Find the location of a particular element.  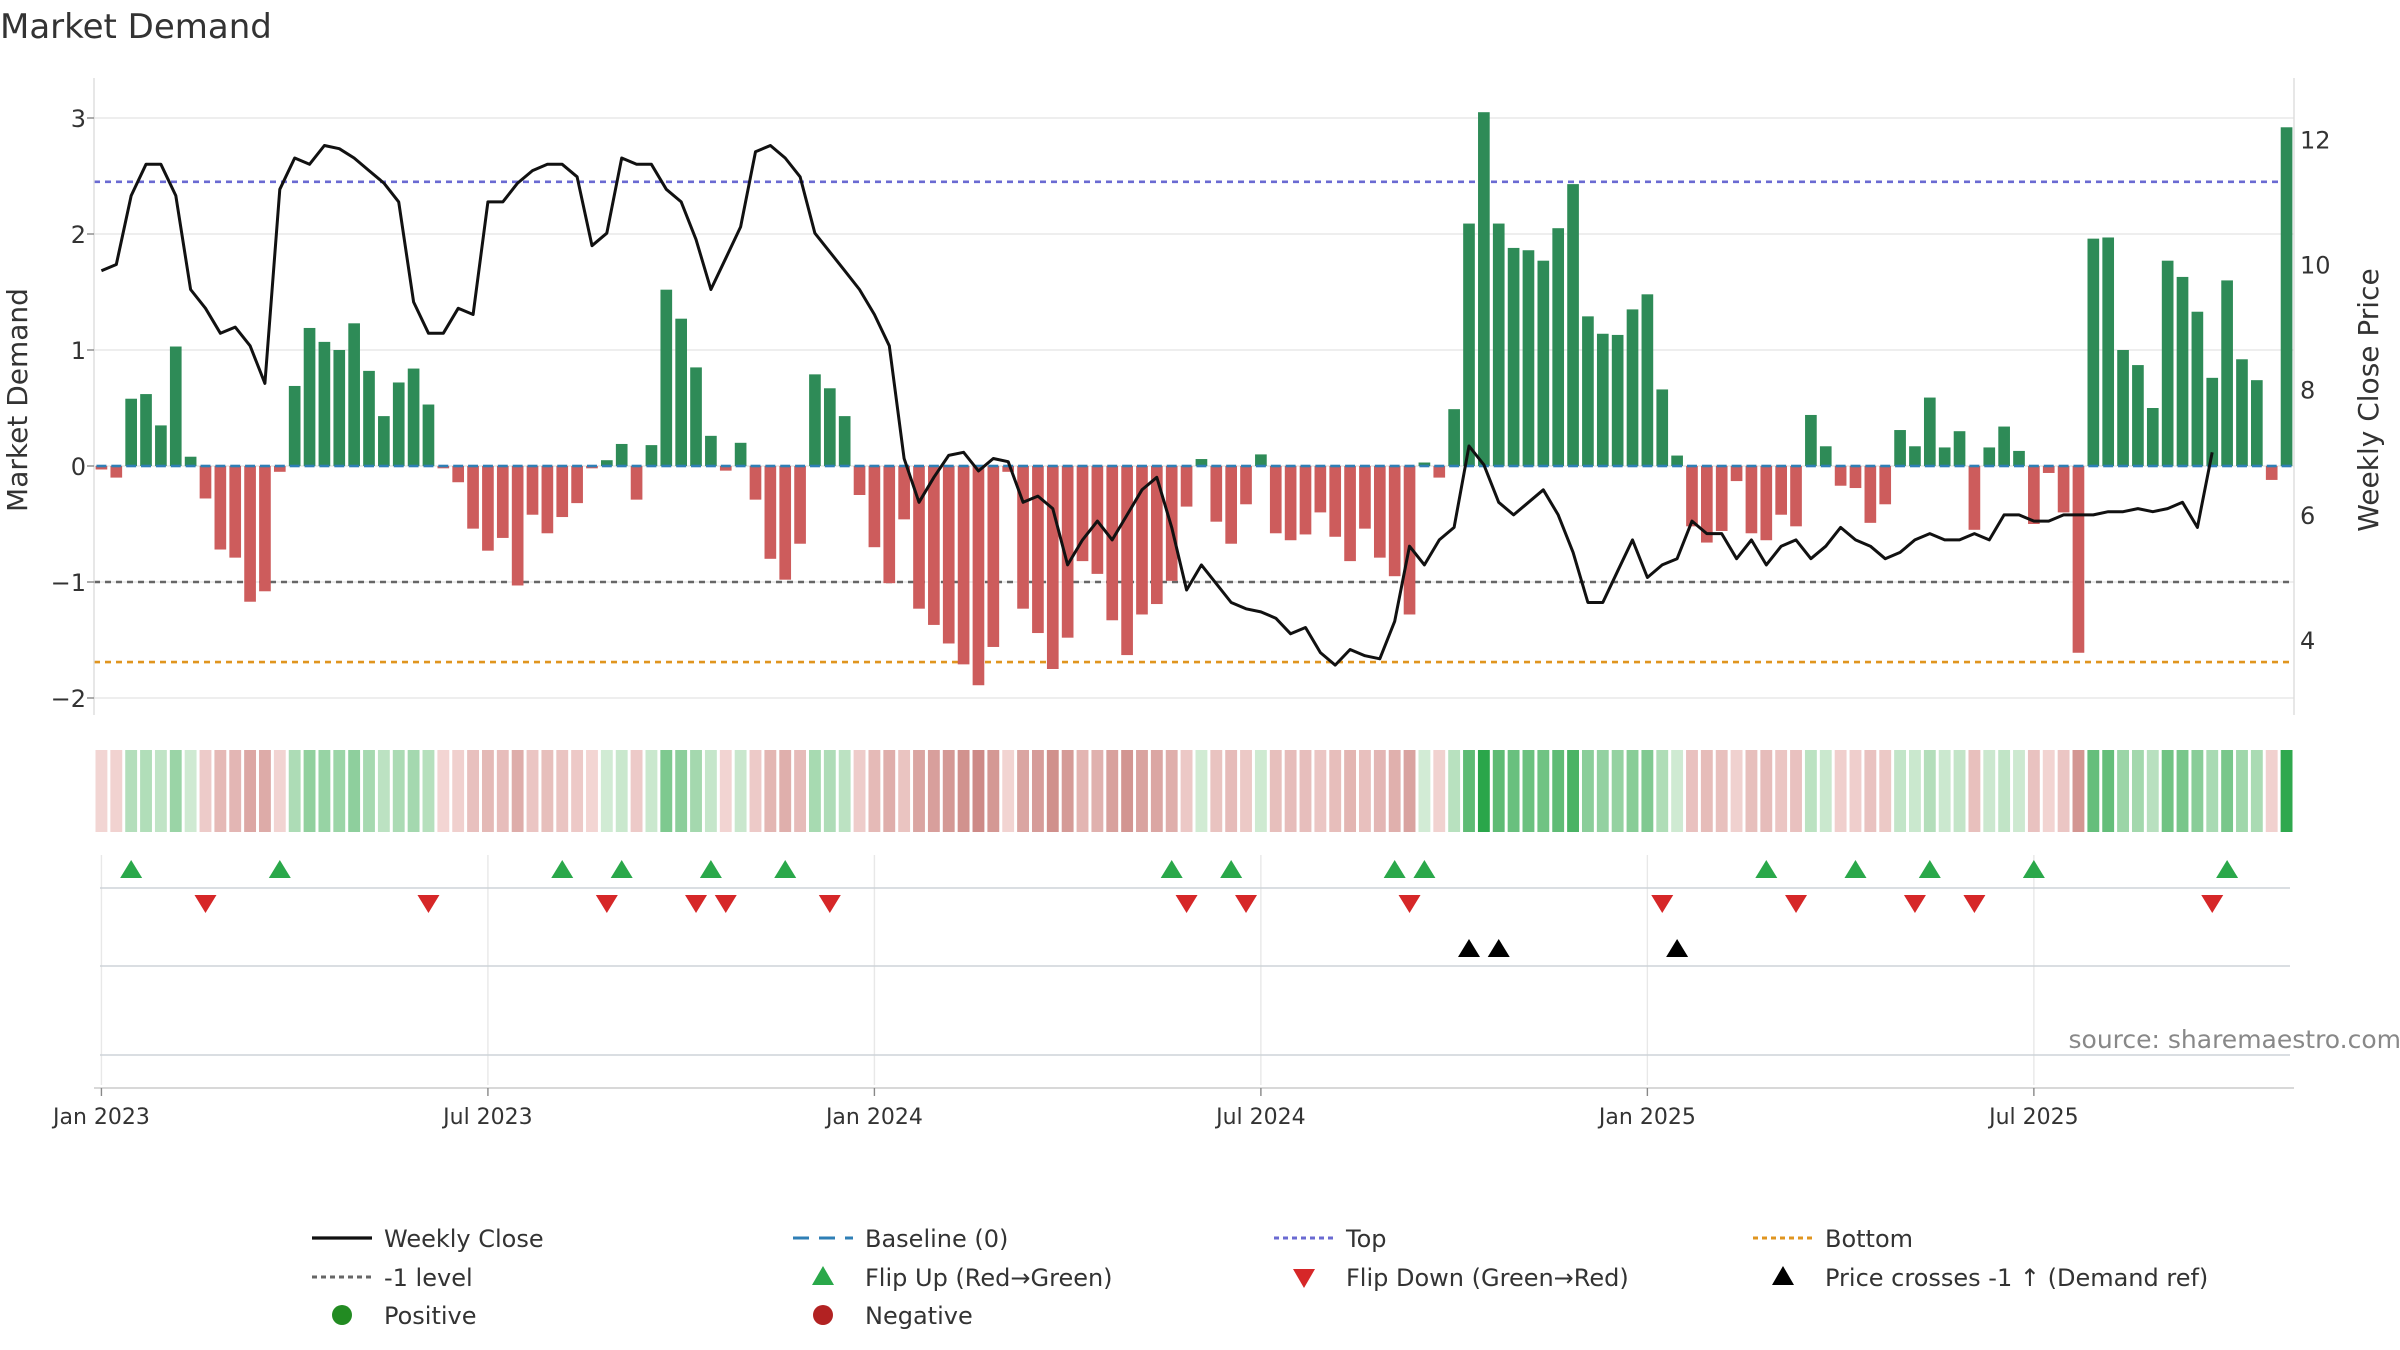

y2-tick-label: 10 is located at coordinates (2315, 265).